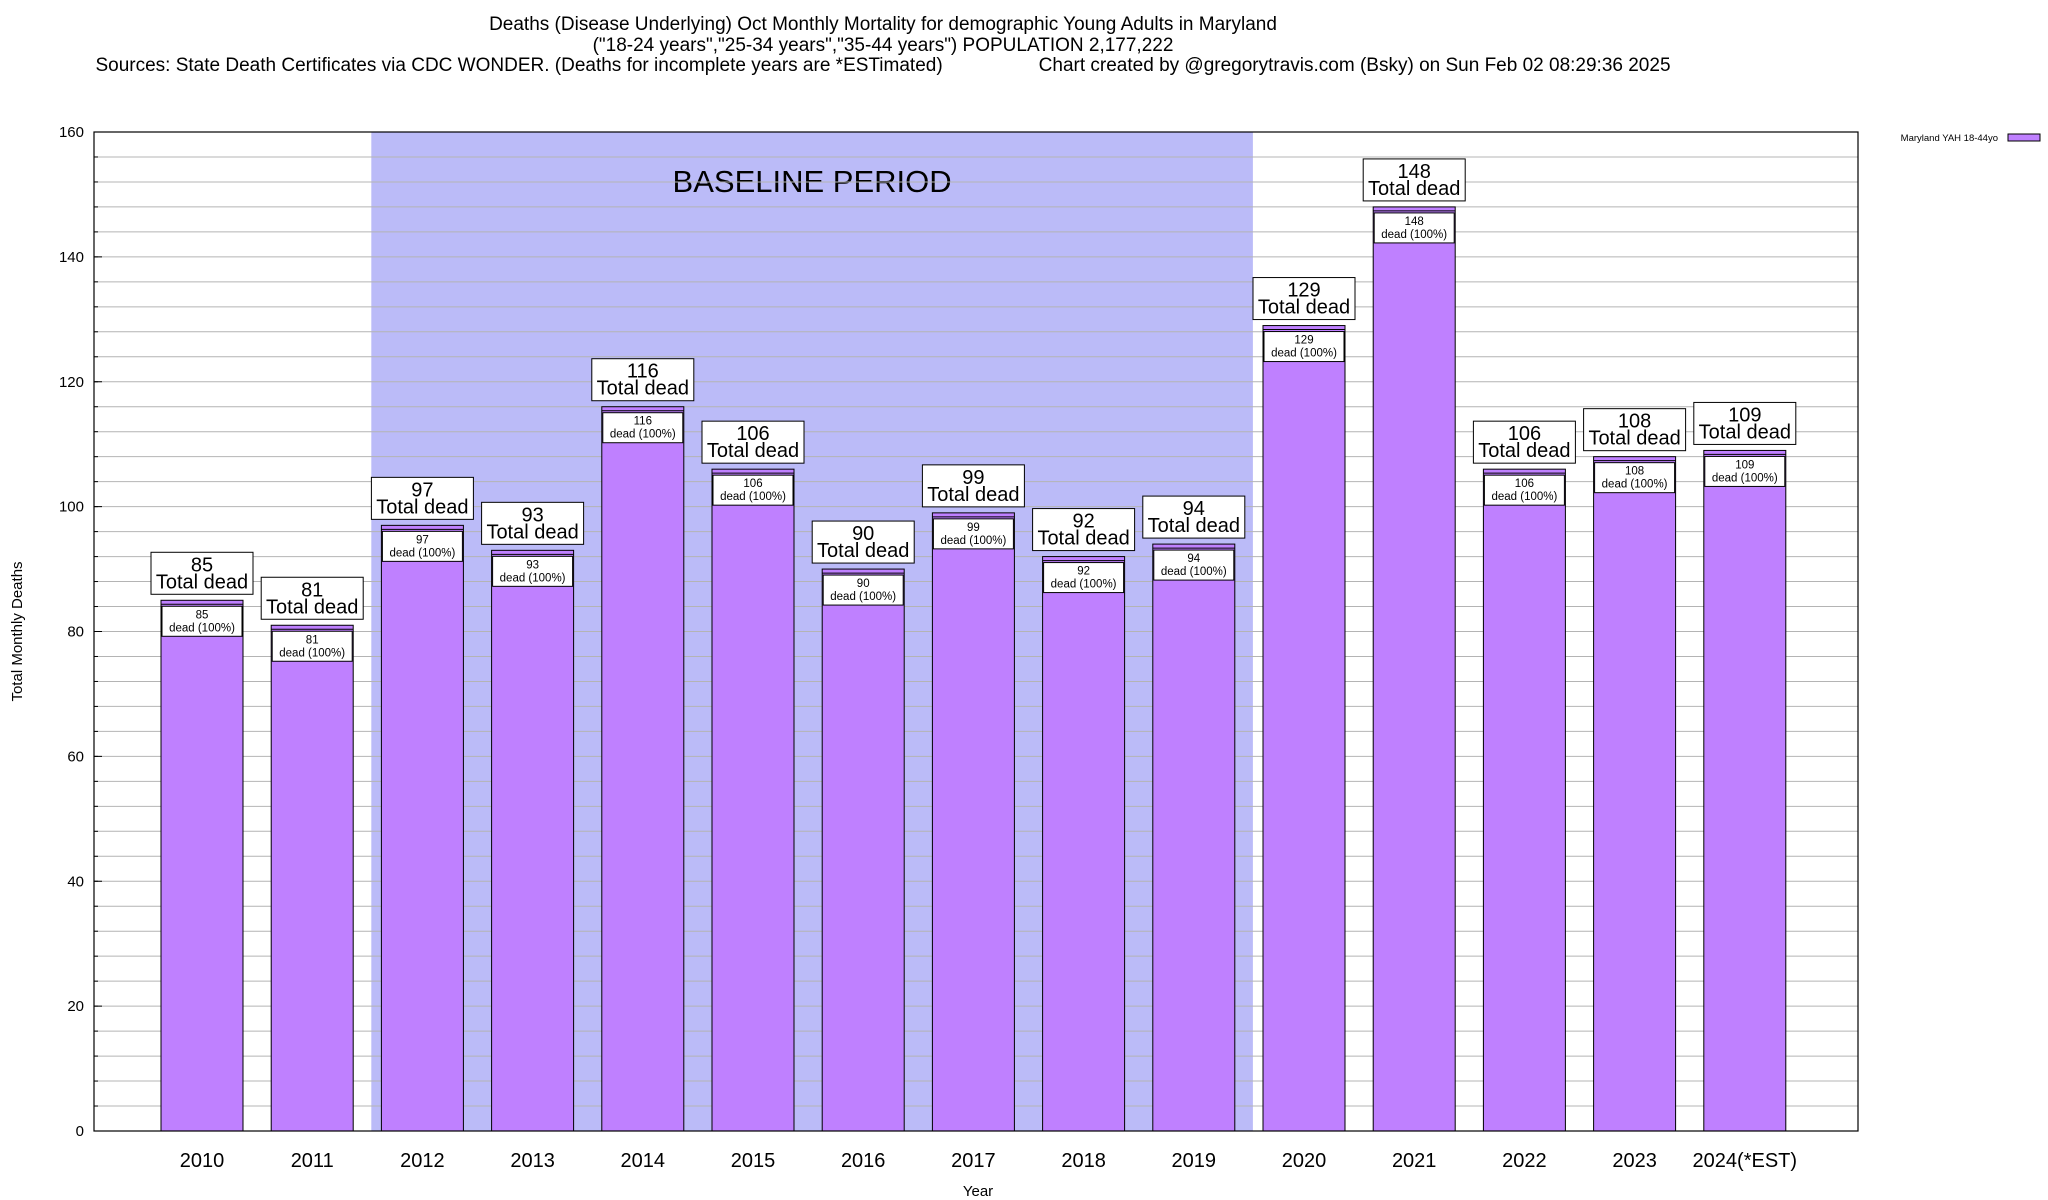 The height and width of the screenshot is (1200, 2048). I want to click on inner-value-label: 108, so click(1634, 472).